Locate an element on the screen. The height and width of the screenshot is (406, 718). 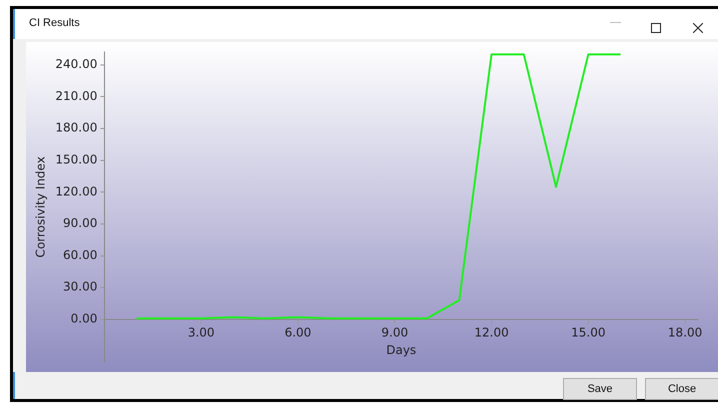
y-tick-label: 150.00 is located at coordinates (76, 159).